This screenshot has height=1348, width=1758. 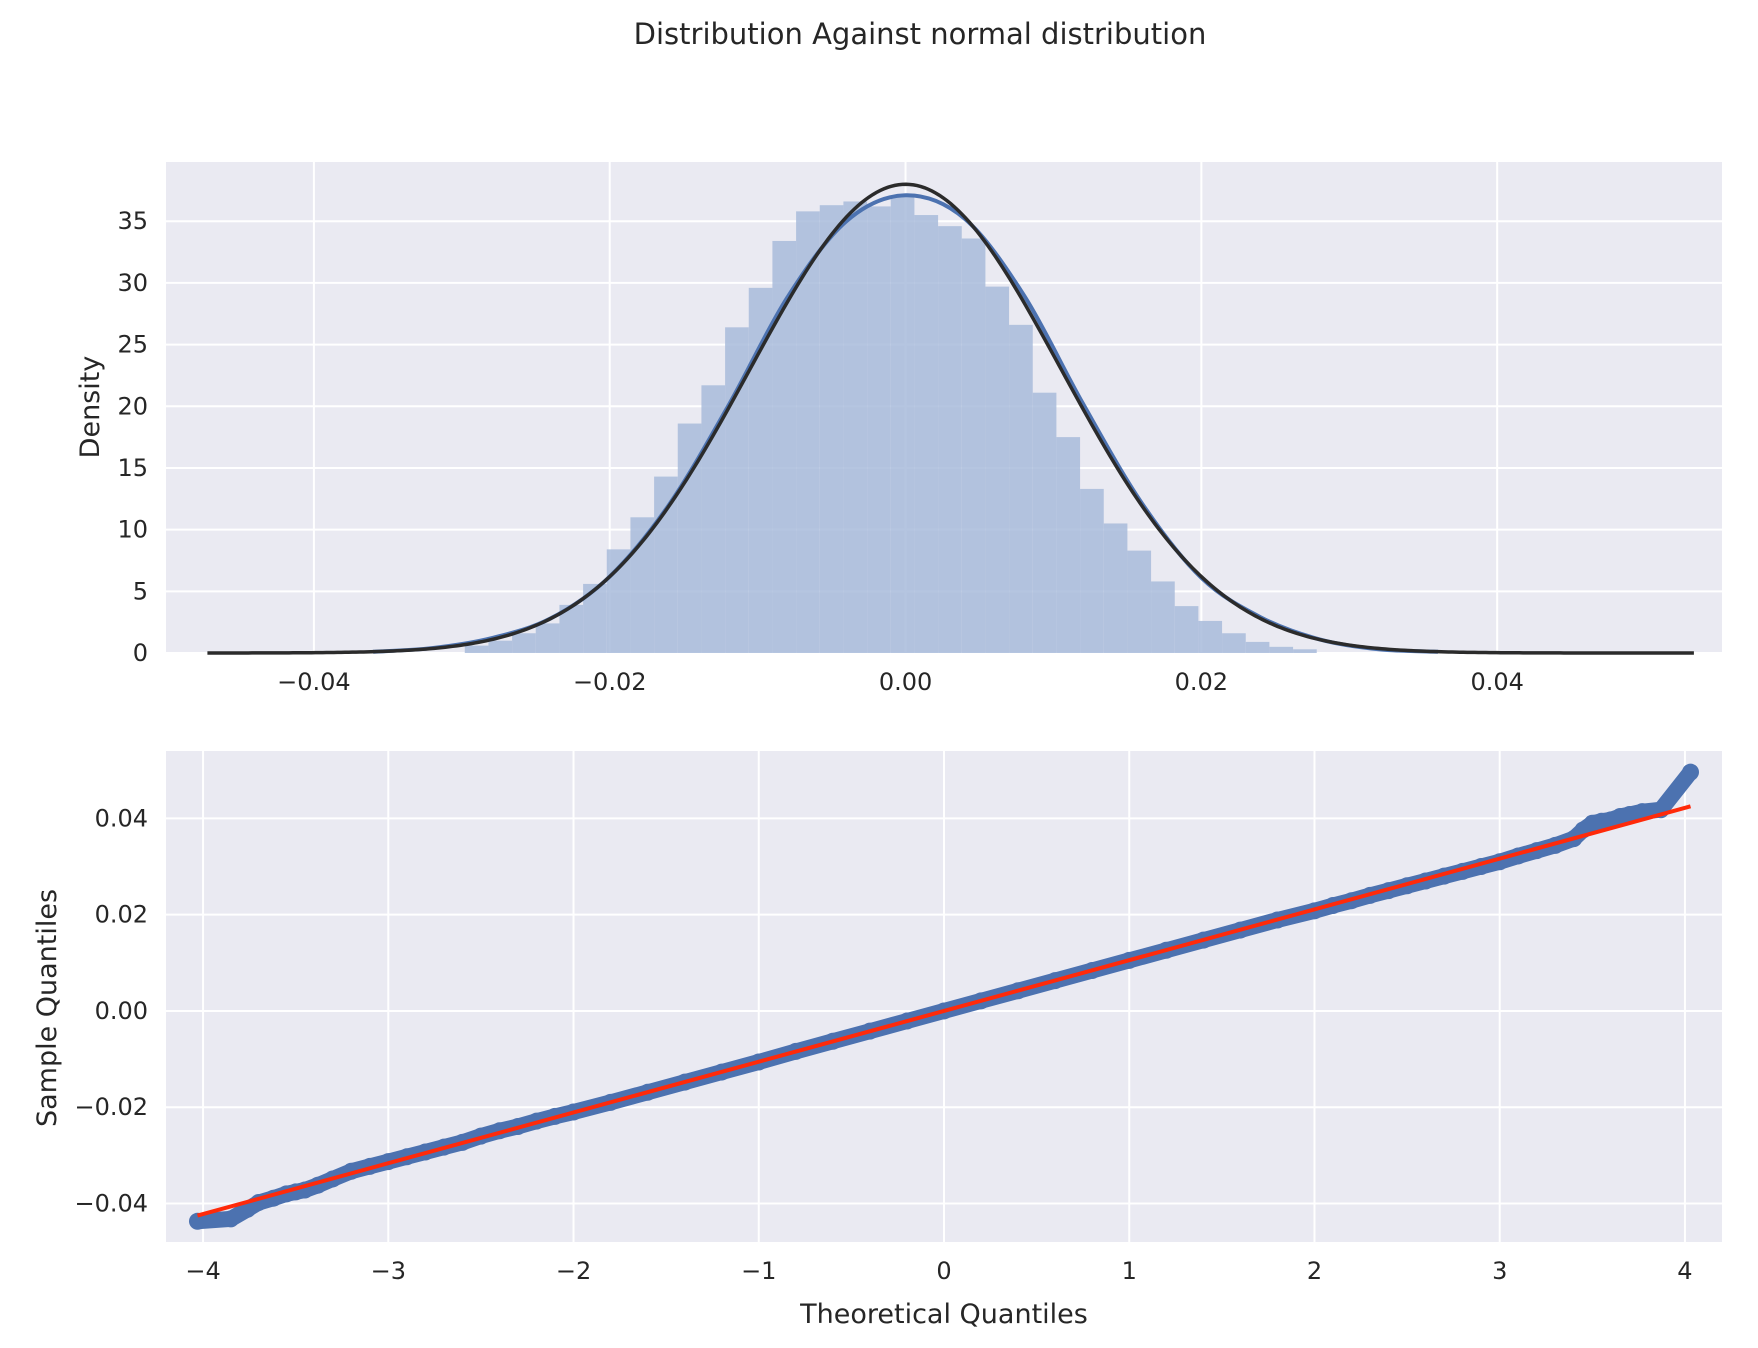 I want to click on density-y-ticks: 0 5 10 15 20 25 30 35, so click(x=132, y=437).